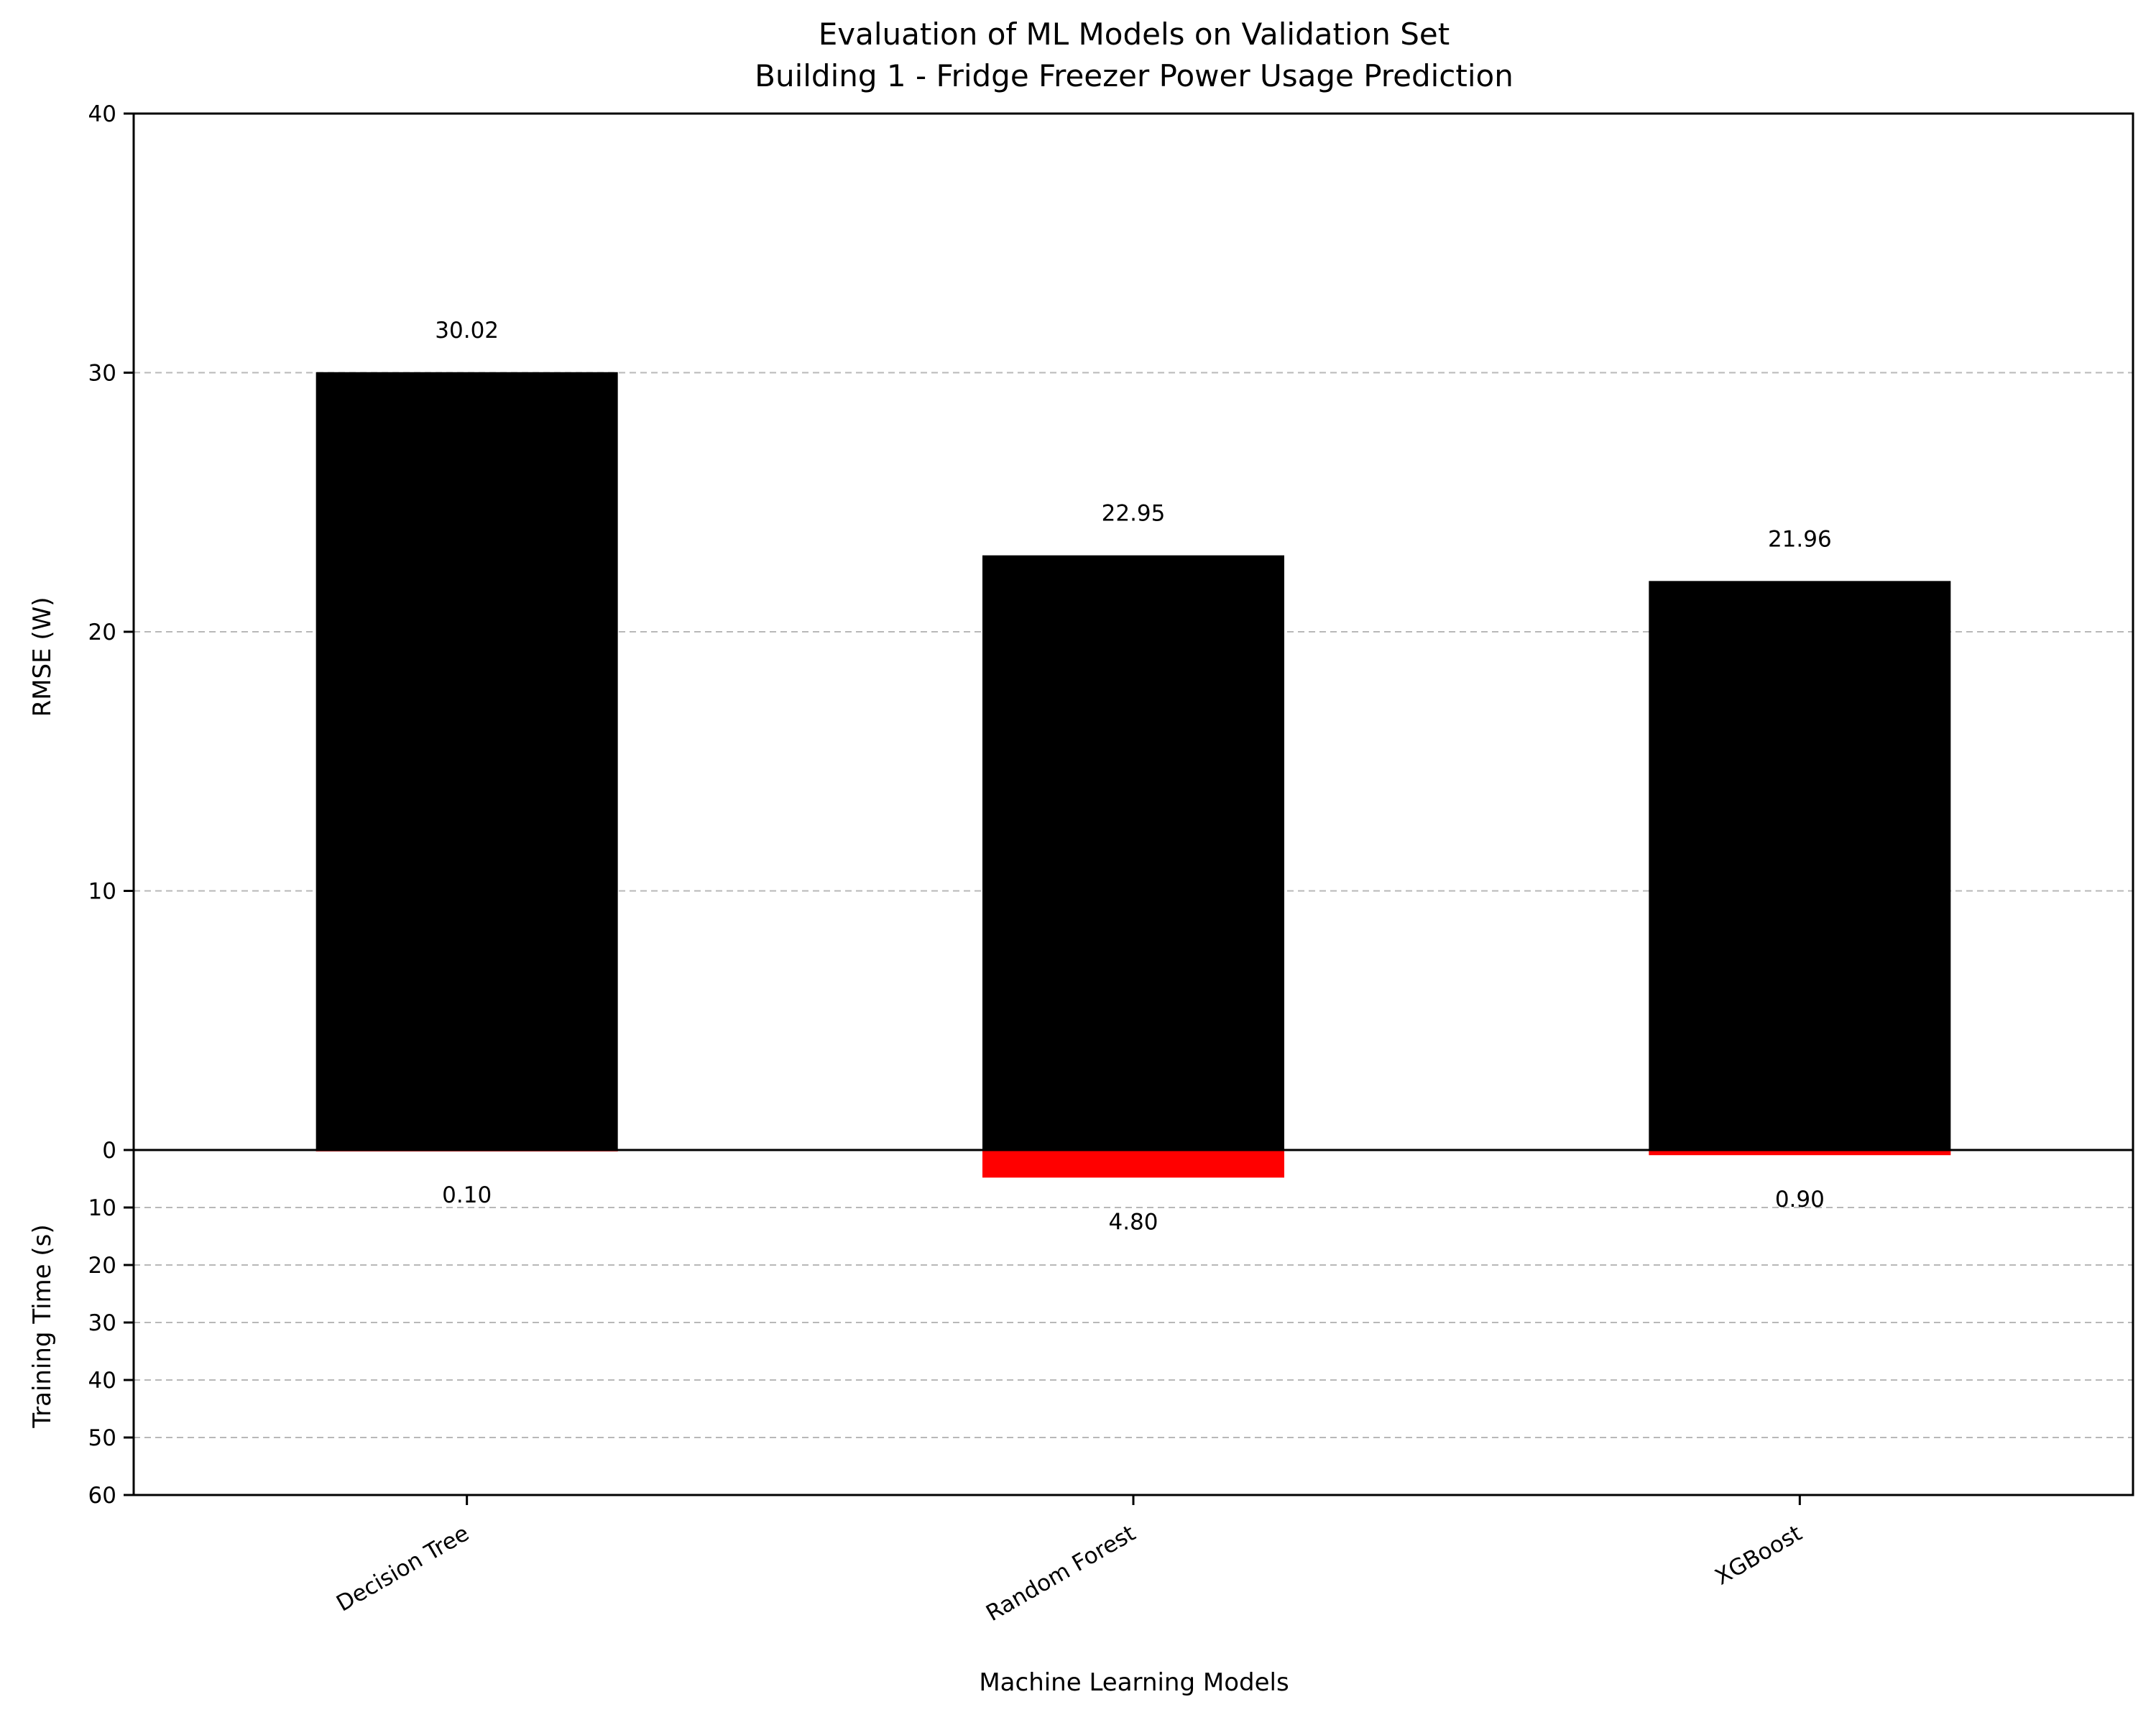 The image size is (2156, 1725). Describe the element at coordinates (102, 374) in the screenshot. I see `y-tick-label-rmse: 30` at that location.